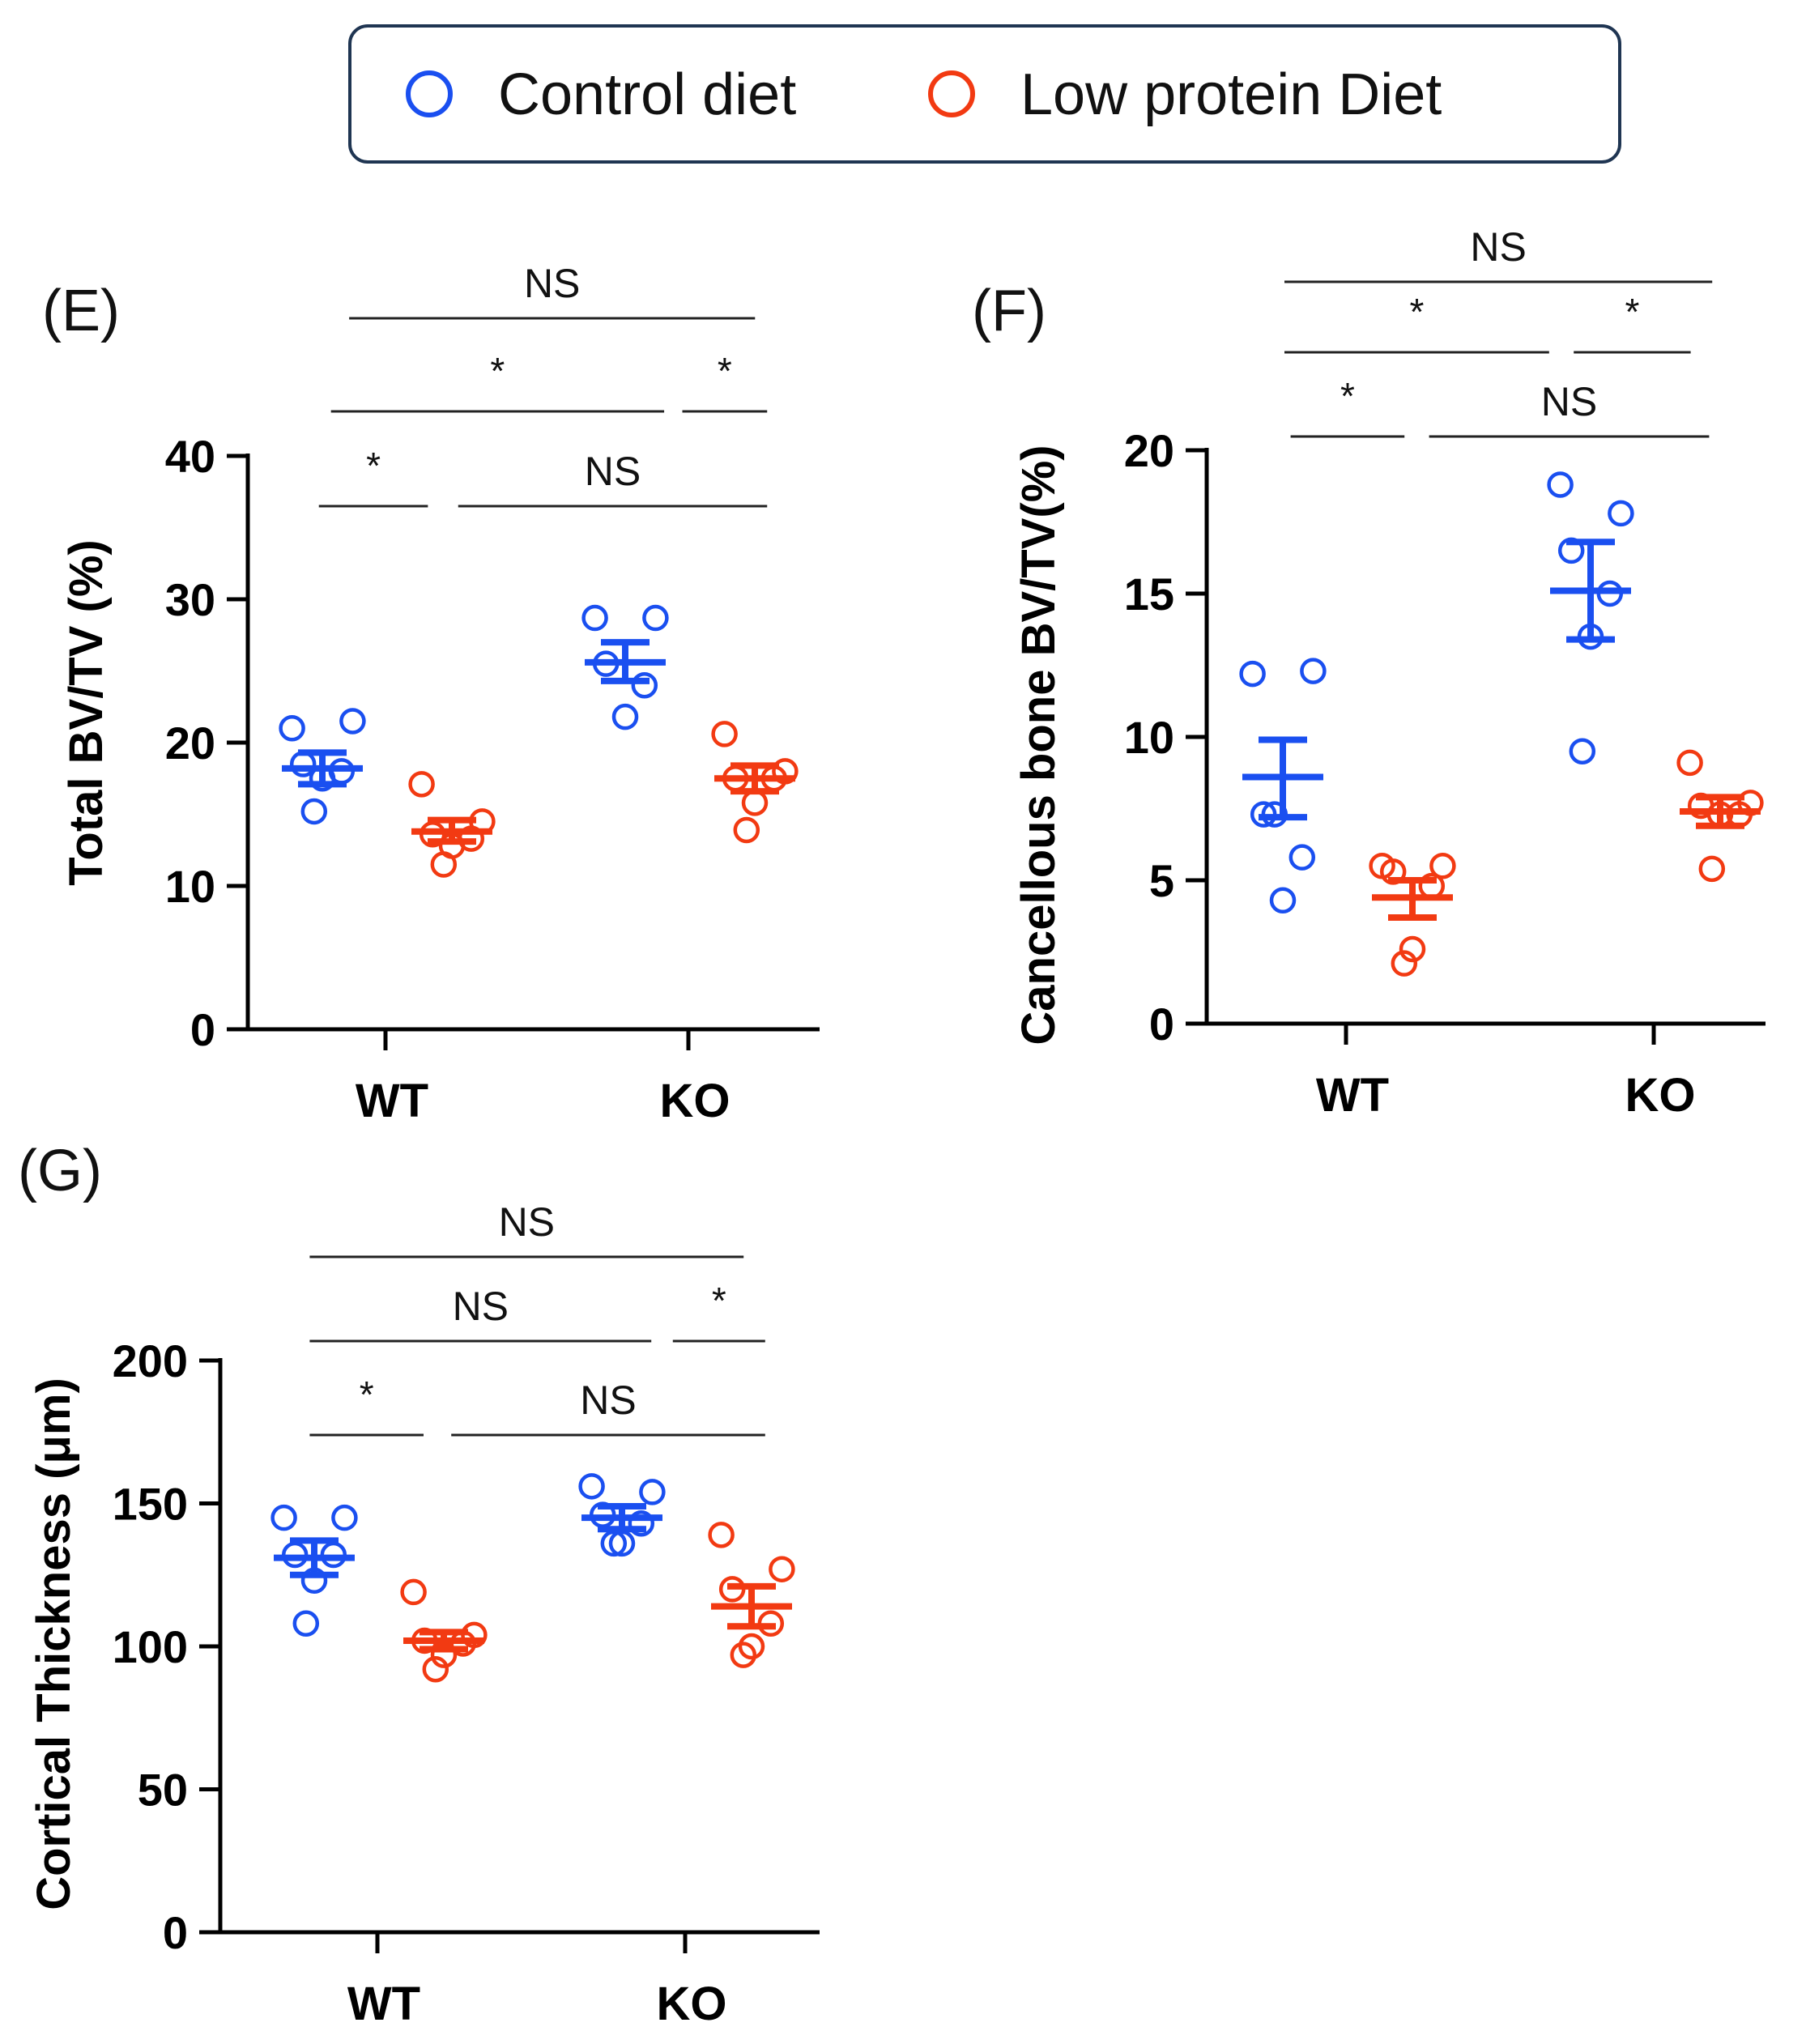 The width and height of the screenshot is (1806, 2044). What do you see at coordinates (81, 311) in the screenshot?
I see `panel-label: (E)` at bounding box center [81, 311].